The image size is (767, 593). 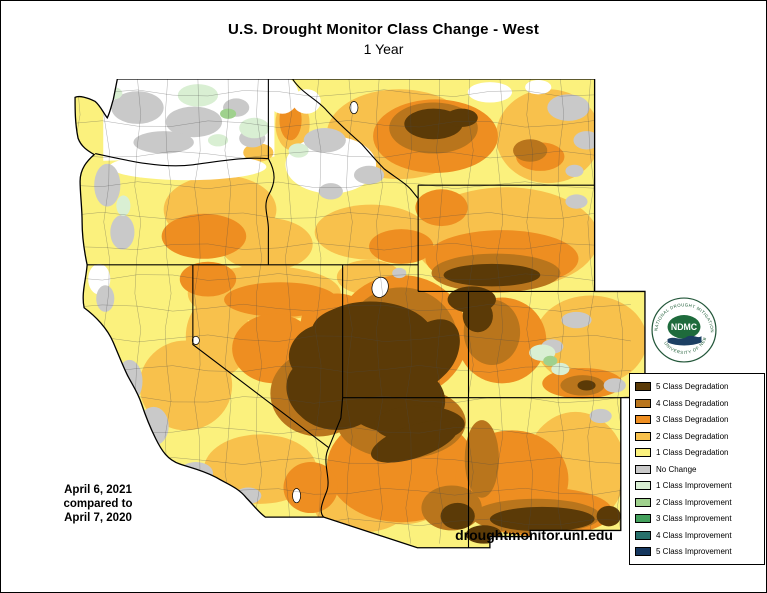 What do you see at coordinates (98, 517) in the screenshot?
I see `date-line-3: April 7, 2020` at bounding box center [98, 517].